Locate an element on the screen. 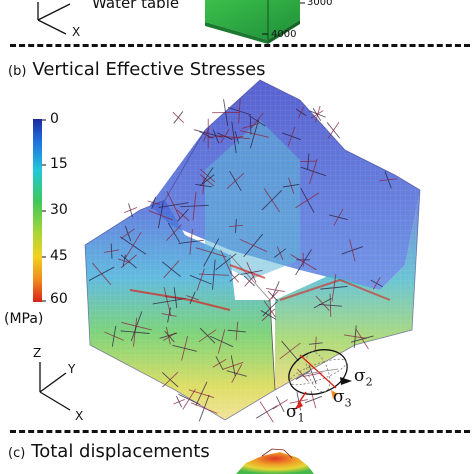 This screenshot has width=474, height=474. top-model-block is located at coordinates (255, 22).